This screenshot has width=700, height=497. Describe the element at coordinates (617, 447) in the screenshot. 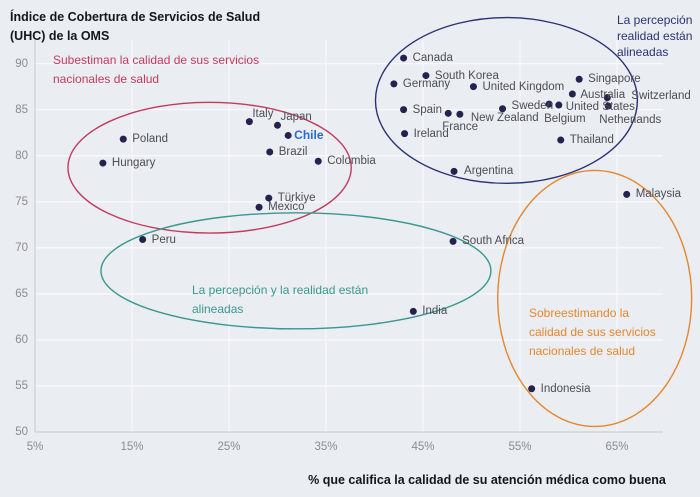

I see `x-tick-65: 65%` at that location.